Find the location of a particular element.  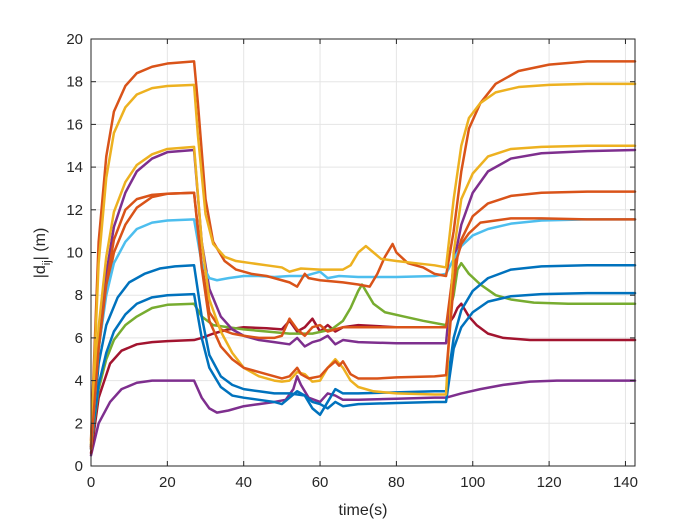

x-tick-label: 120 is located at coordinates (549, 482).